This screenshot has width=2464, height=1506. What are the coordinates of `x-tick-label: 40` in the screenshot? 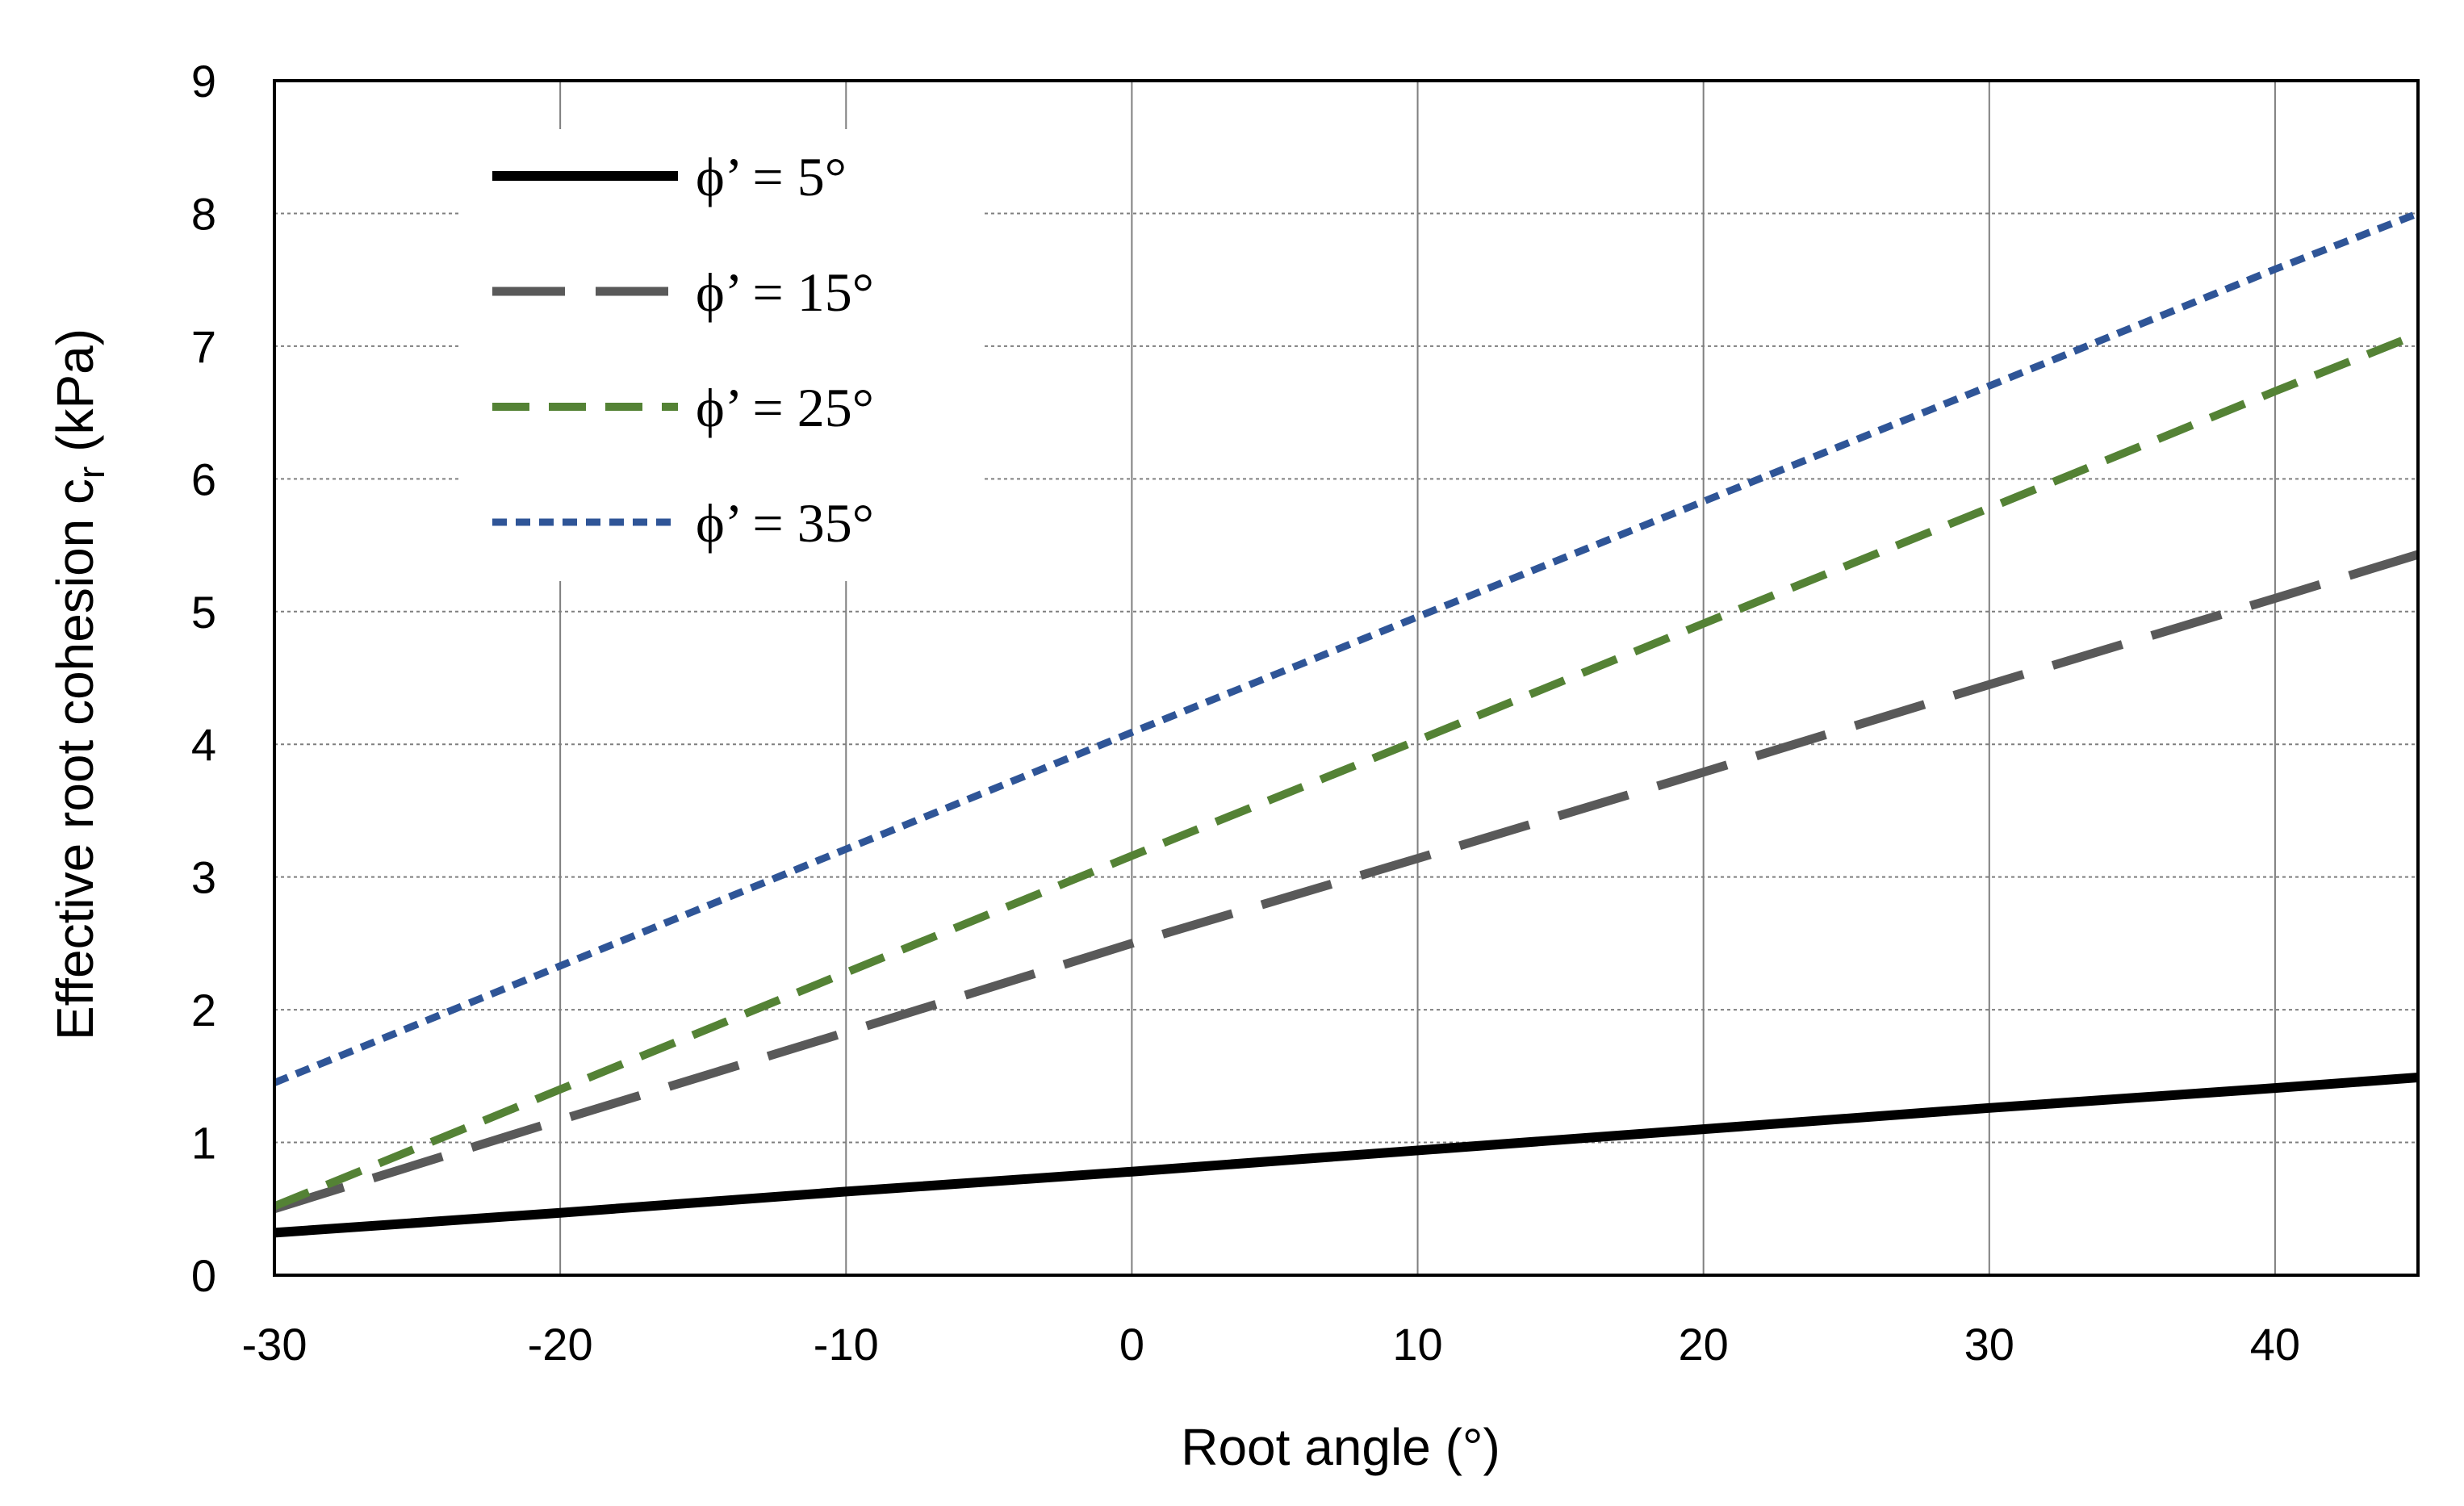 It's located at (2275, 1344).